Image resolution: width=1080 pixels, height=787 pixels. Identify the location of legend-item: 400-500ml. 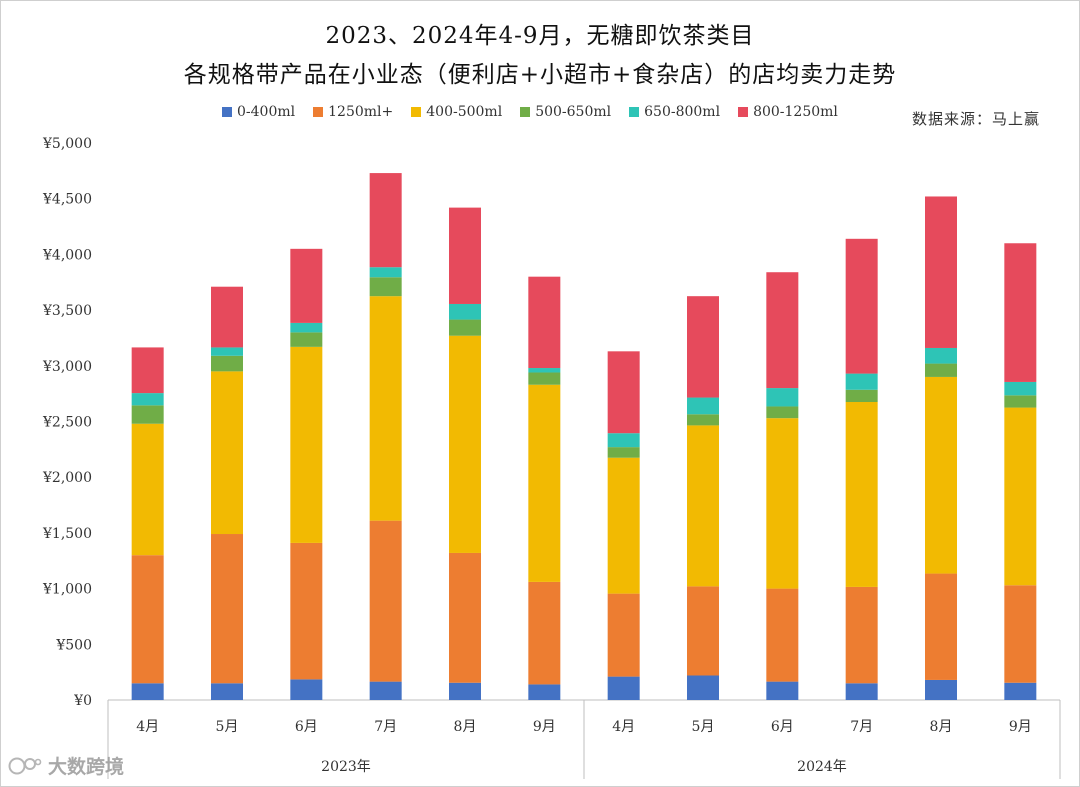
(456, 112).